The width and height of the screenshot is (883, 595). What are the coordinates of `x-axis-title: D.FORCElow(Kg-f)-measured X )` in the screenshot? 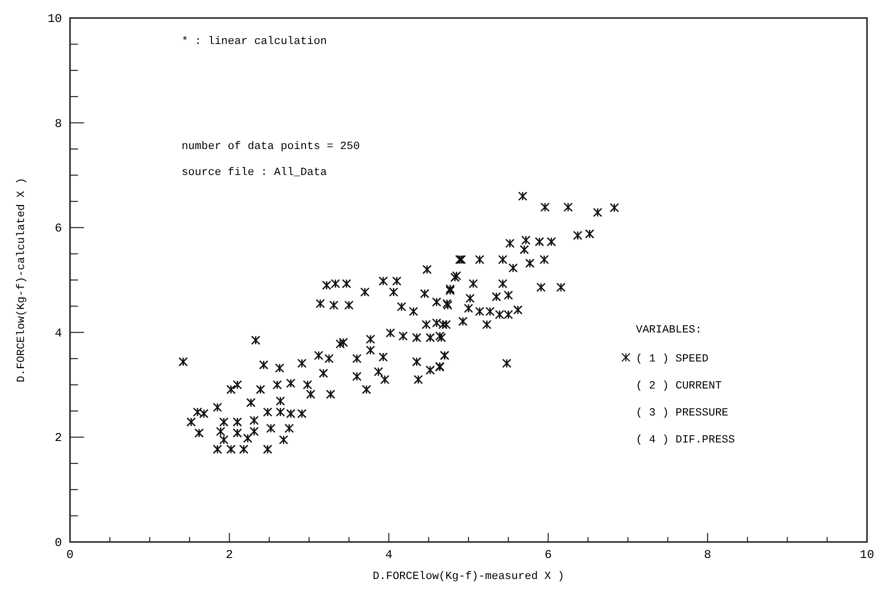 It's located at (468, 577).